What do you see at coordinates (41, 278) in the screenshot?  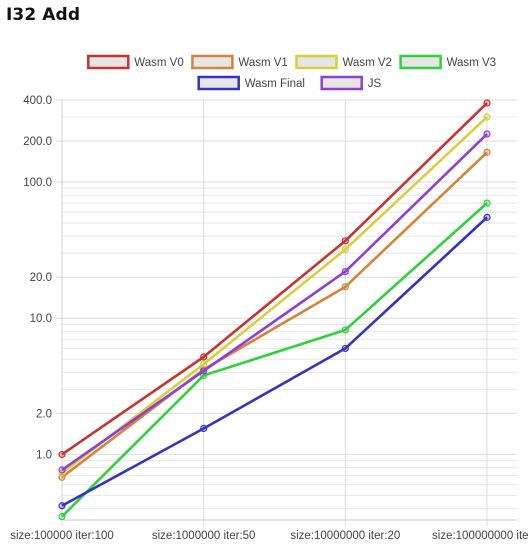 I see `y-tick-label: 20.0` at bounding box center [41, 278].